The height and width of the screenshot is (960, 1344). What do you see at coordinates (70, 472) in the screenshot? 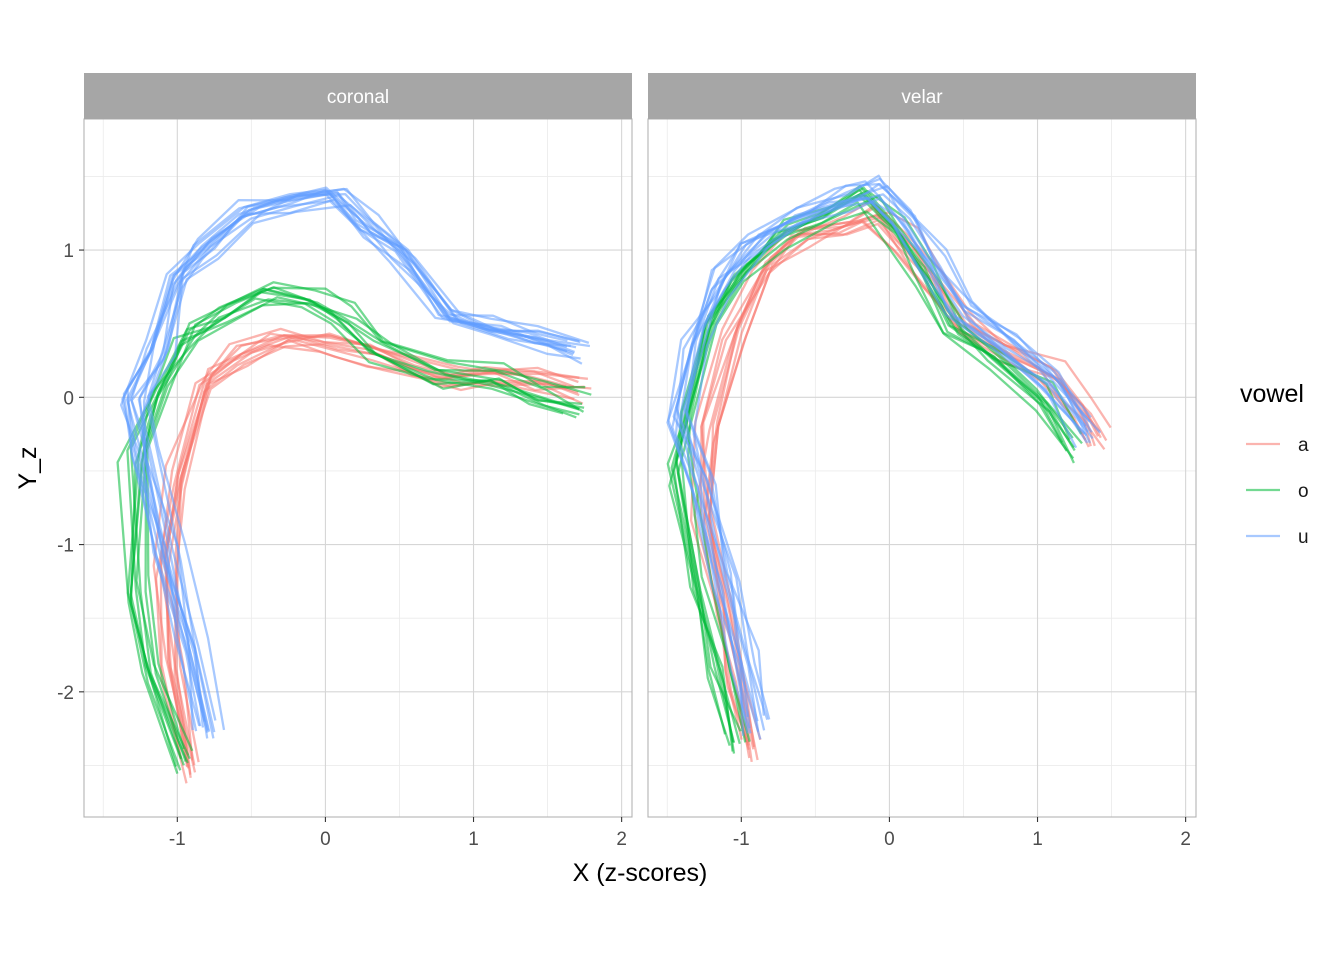
I see `y-axis-ticks: -2 -1 0 1` at bounding box center [70, 472].